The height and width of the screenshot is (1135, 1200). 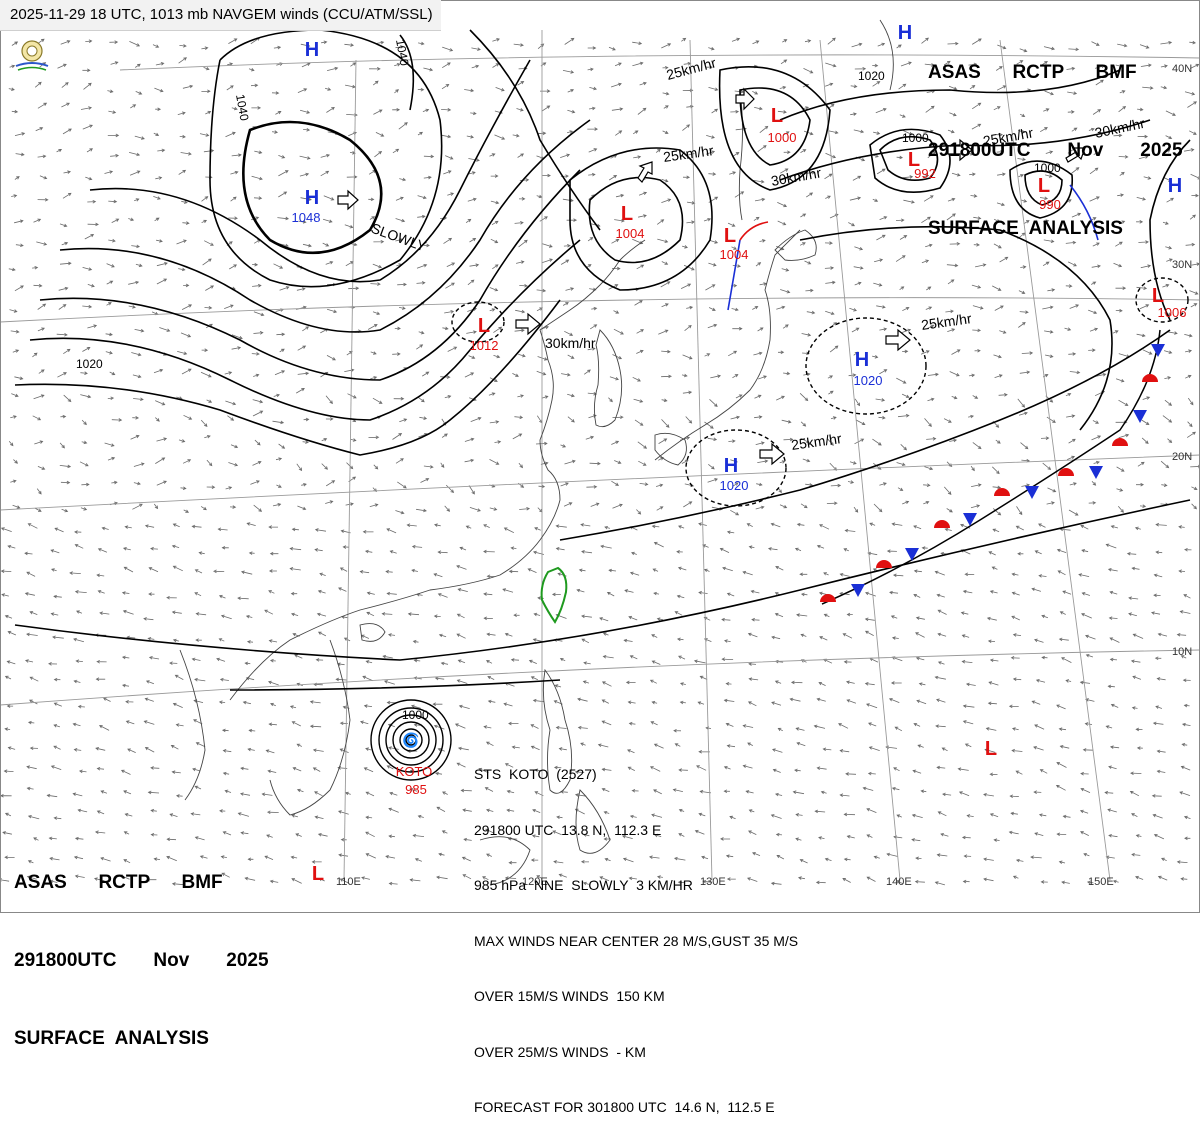 What do you see at coordinates (795, 245) in the screenshot?
I see `hokkaido-outline` at bounding box center [795, 245].